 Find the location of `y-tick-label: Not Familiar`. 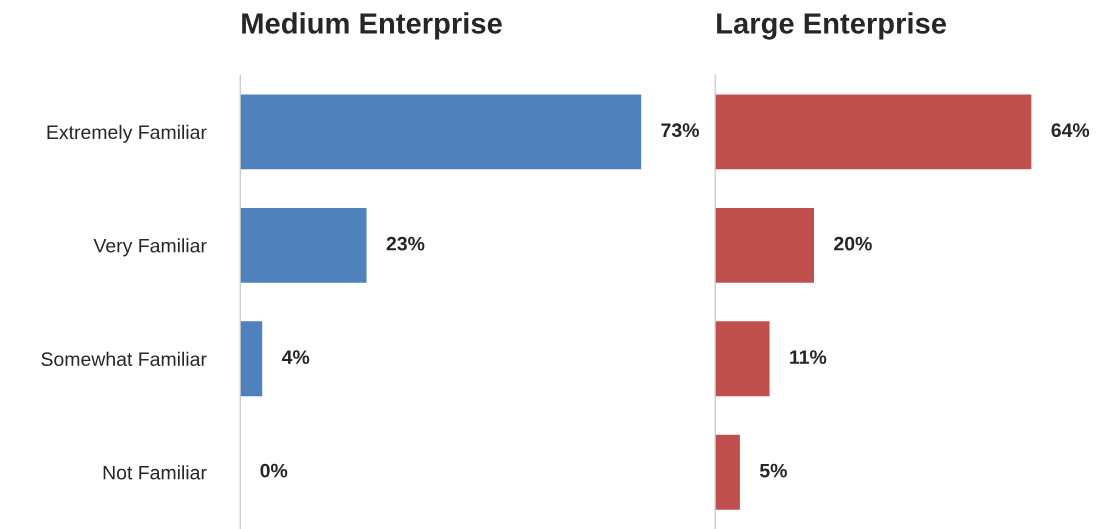

y-tick-label: Not Familiar is located at coordinates (155, 472).